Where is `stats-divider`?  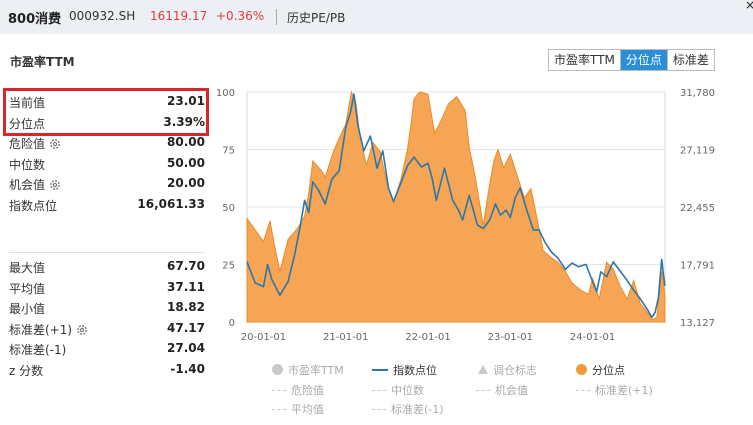 stats-divider is located at coordinates (107, 252).